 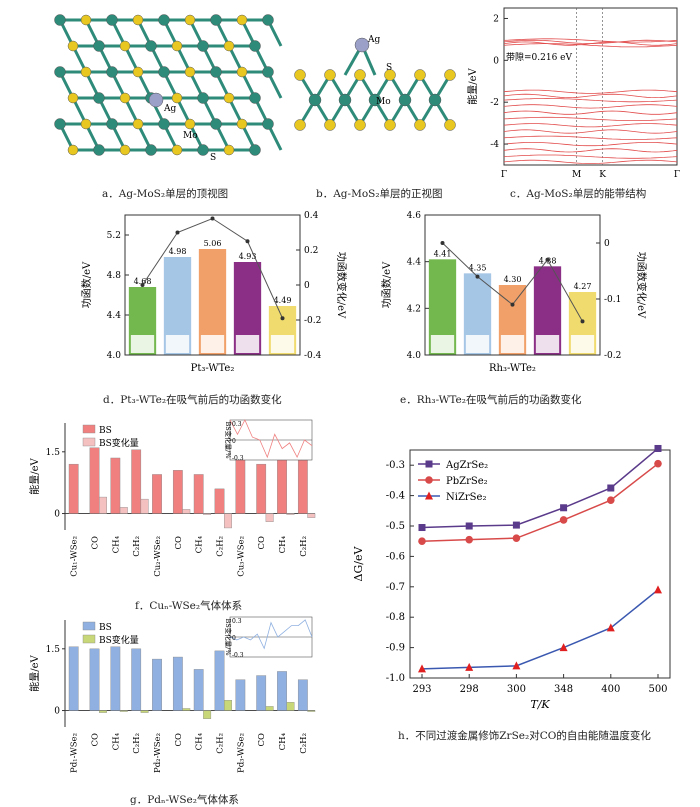 What do you see at coordinates (612, 356) in the screenshot?
I see `y2-tick-label: -0.2` at bounding box center [612, 356].